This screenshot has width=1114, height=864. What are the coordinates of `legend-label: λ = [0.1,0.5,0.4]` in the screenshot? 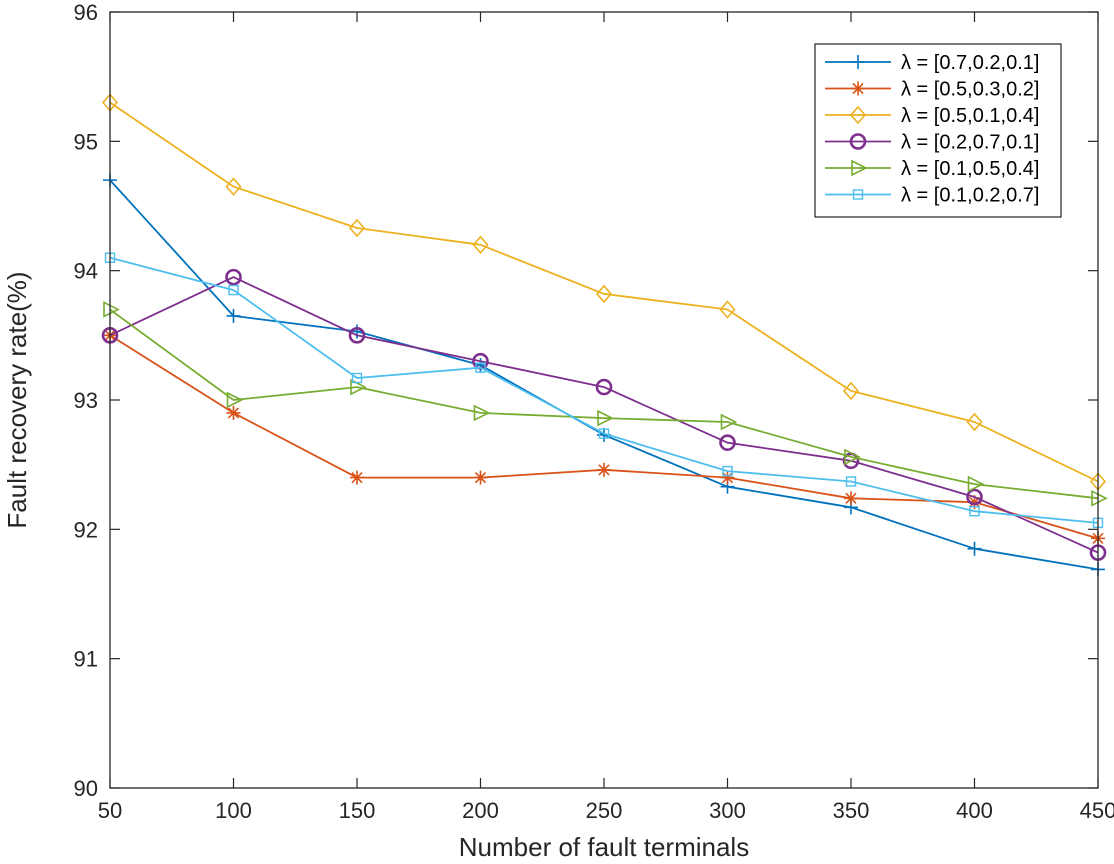 It's located at (970, 169).